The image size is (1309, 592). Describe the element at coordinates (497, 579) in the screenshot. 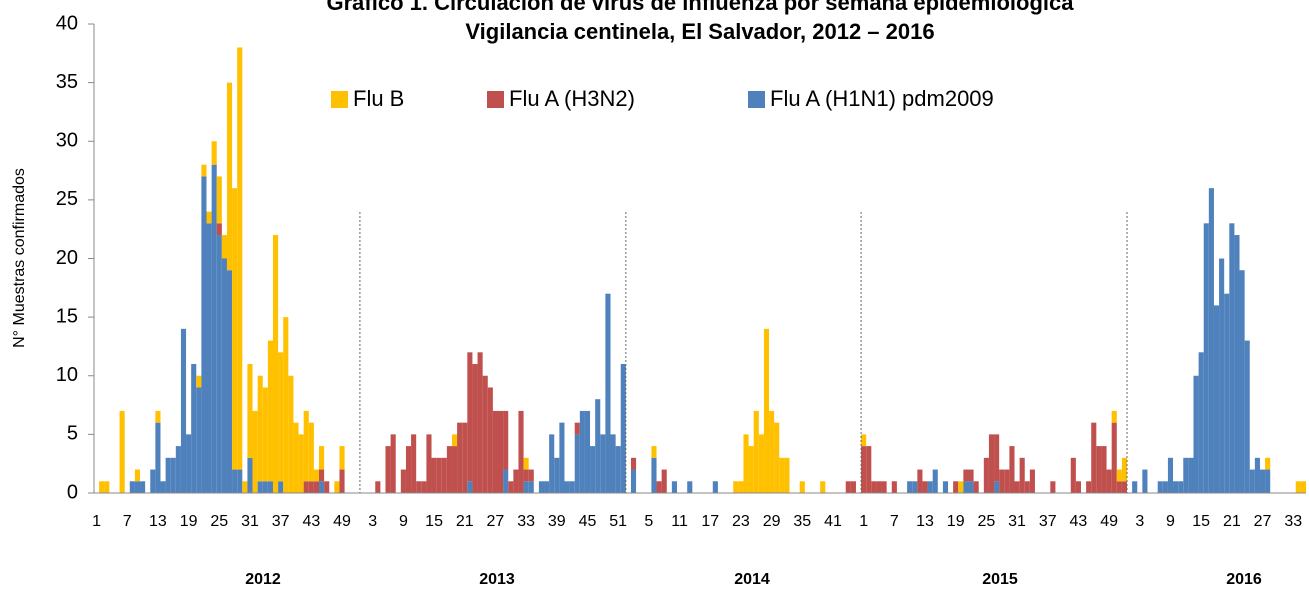

I see `year-label: 2013` at that location.